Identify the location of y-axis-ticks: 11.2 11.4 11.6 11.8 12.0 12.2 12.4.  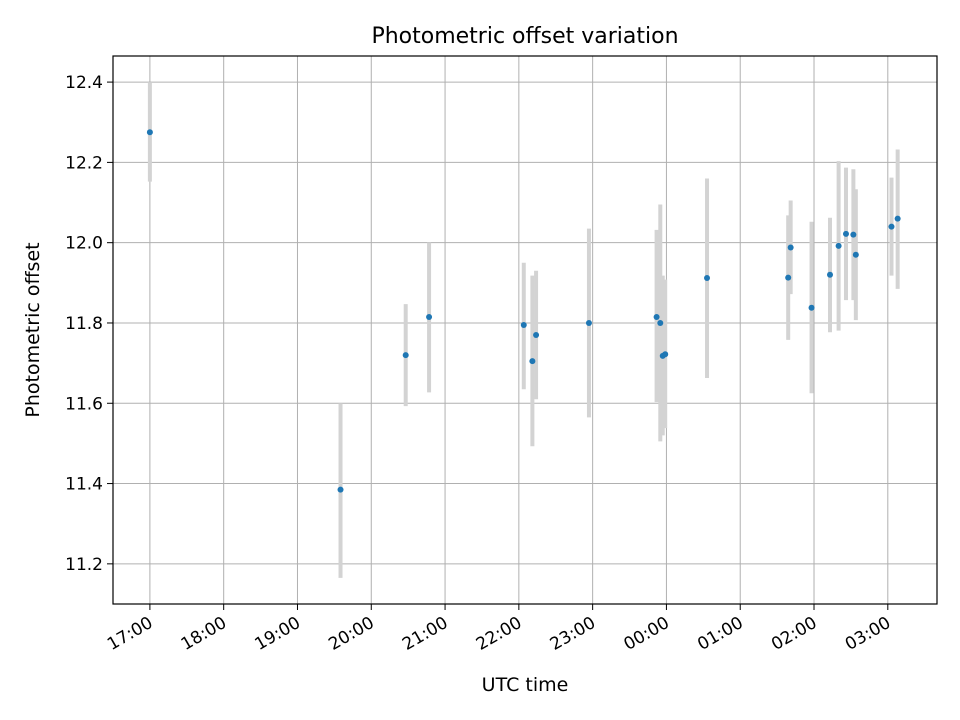
(89, 324).